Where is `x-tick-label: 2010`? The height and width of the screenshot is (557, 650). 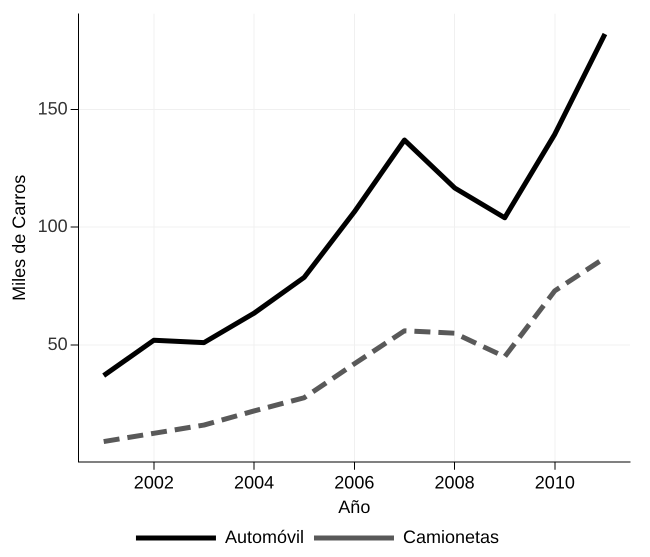 x-tick-label: 2010 is located at coordinates (554, 482).